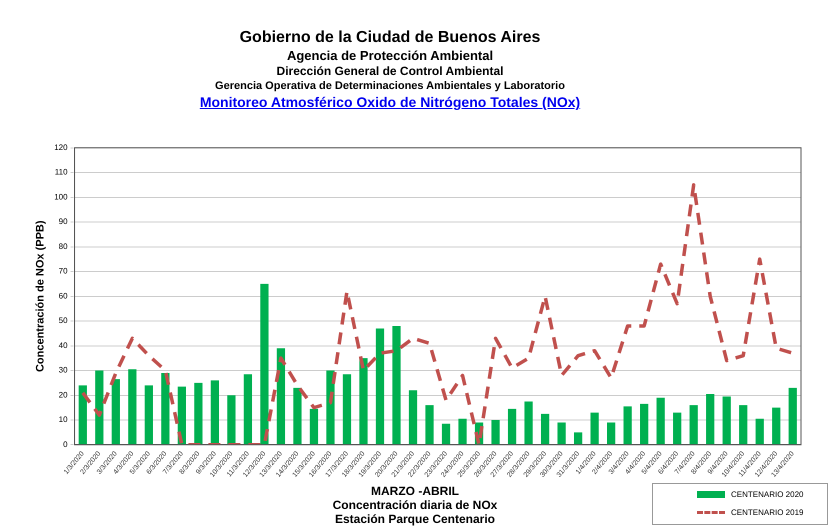  I want to click on y-tick-label: 20, so click(63, 395).